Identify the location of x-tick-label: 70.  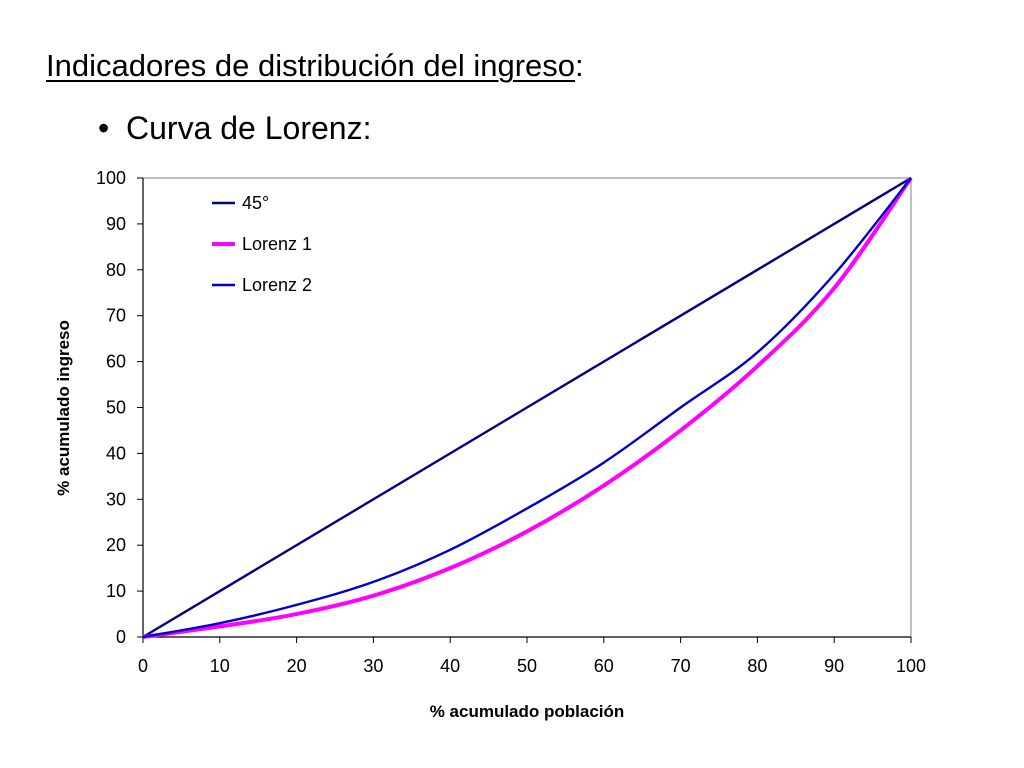
(681, 666).